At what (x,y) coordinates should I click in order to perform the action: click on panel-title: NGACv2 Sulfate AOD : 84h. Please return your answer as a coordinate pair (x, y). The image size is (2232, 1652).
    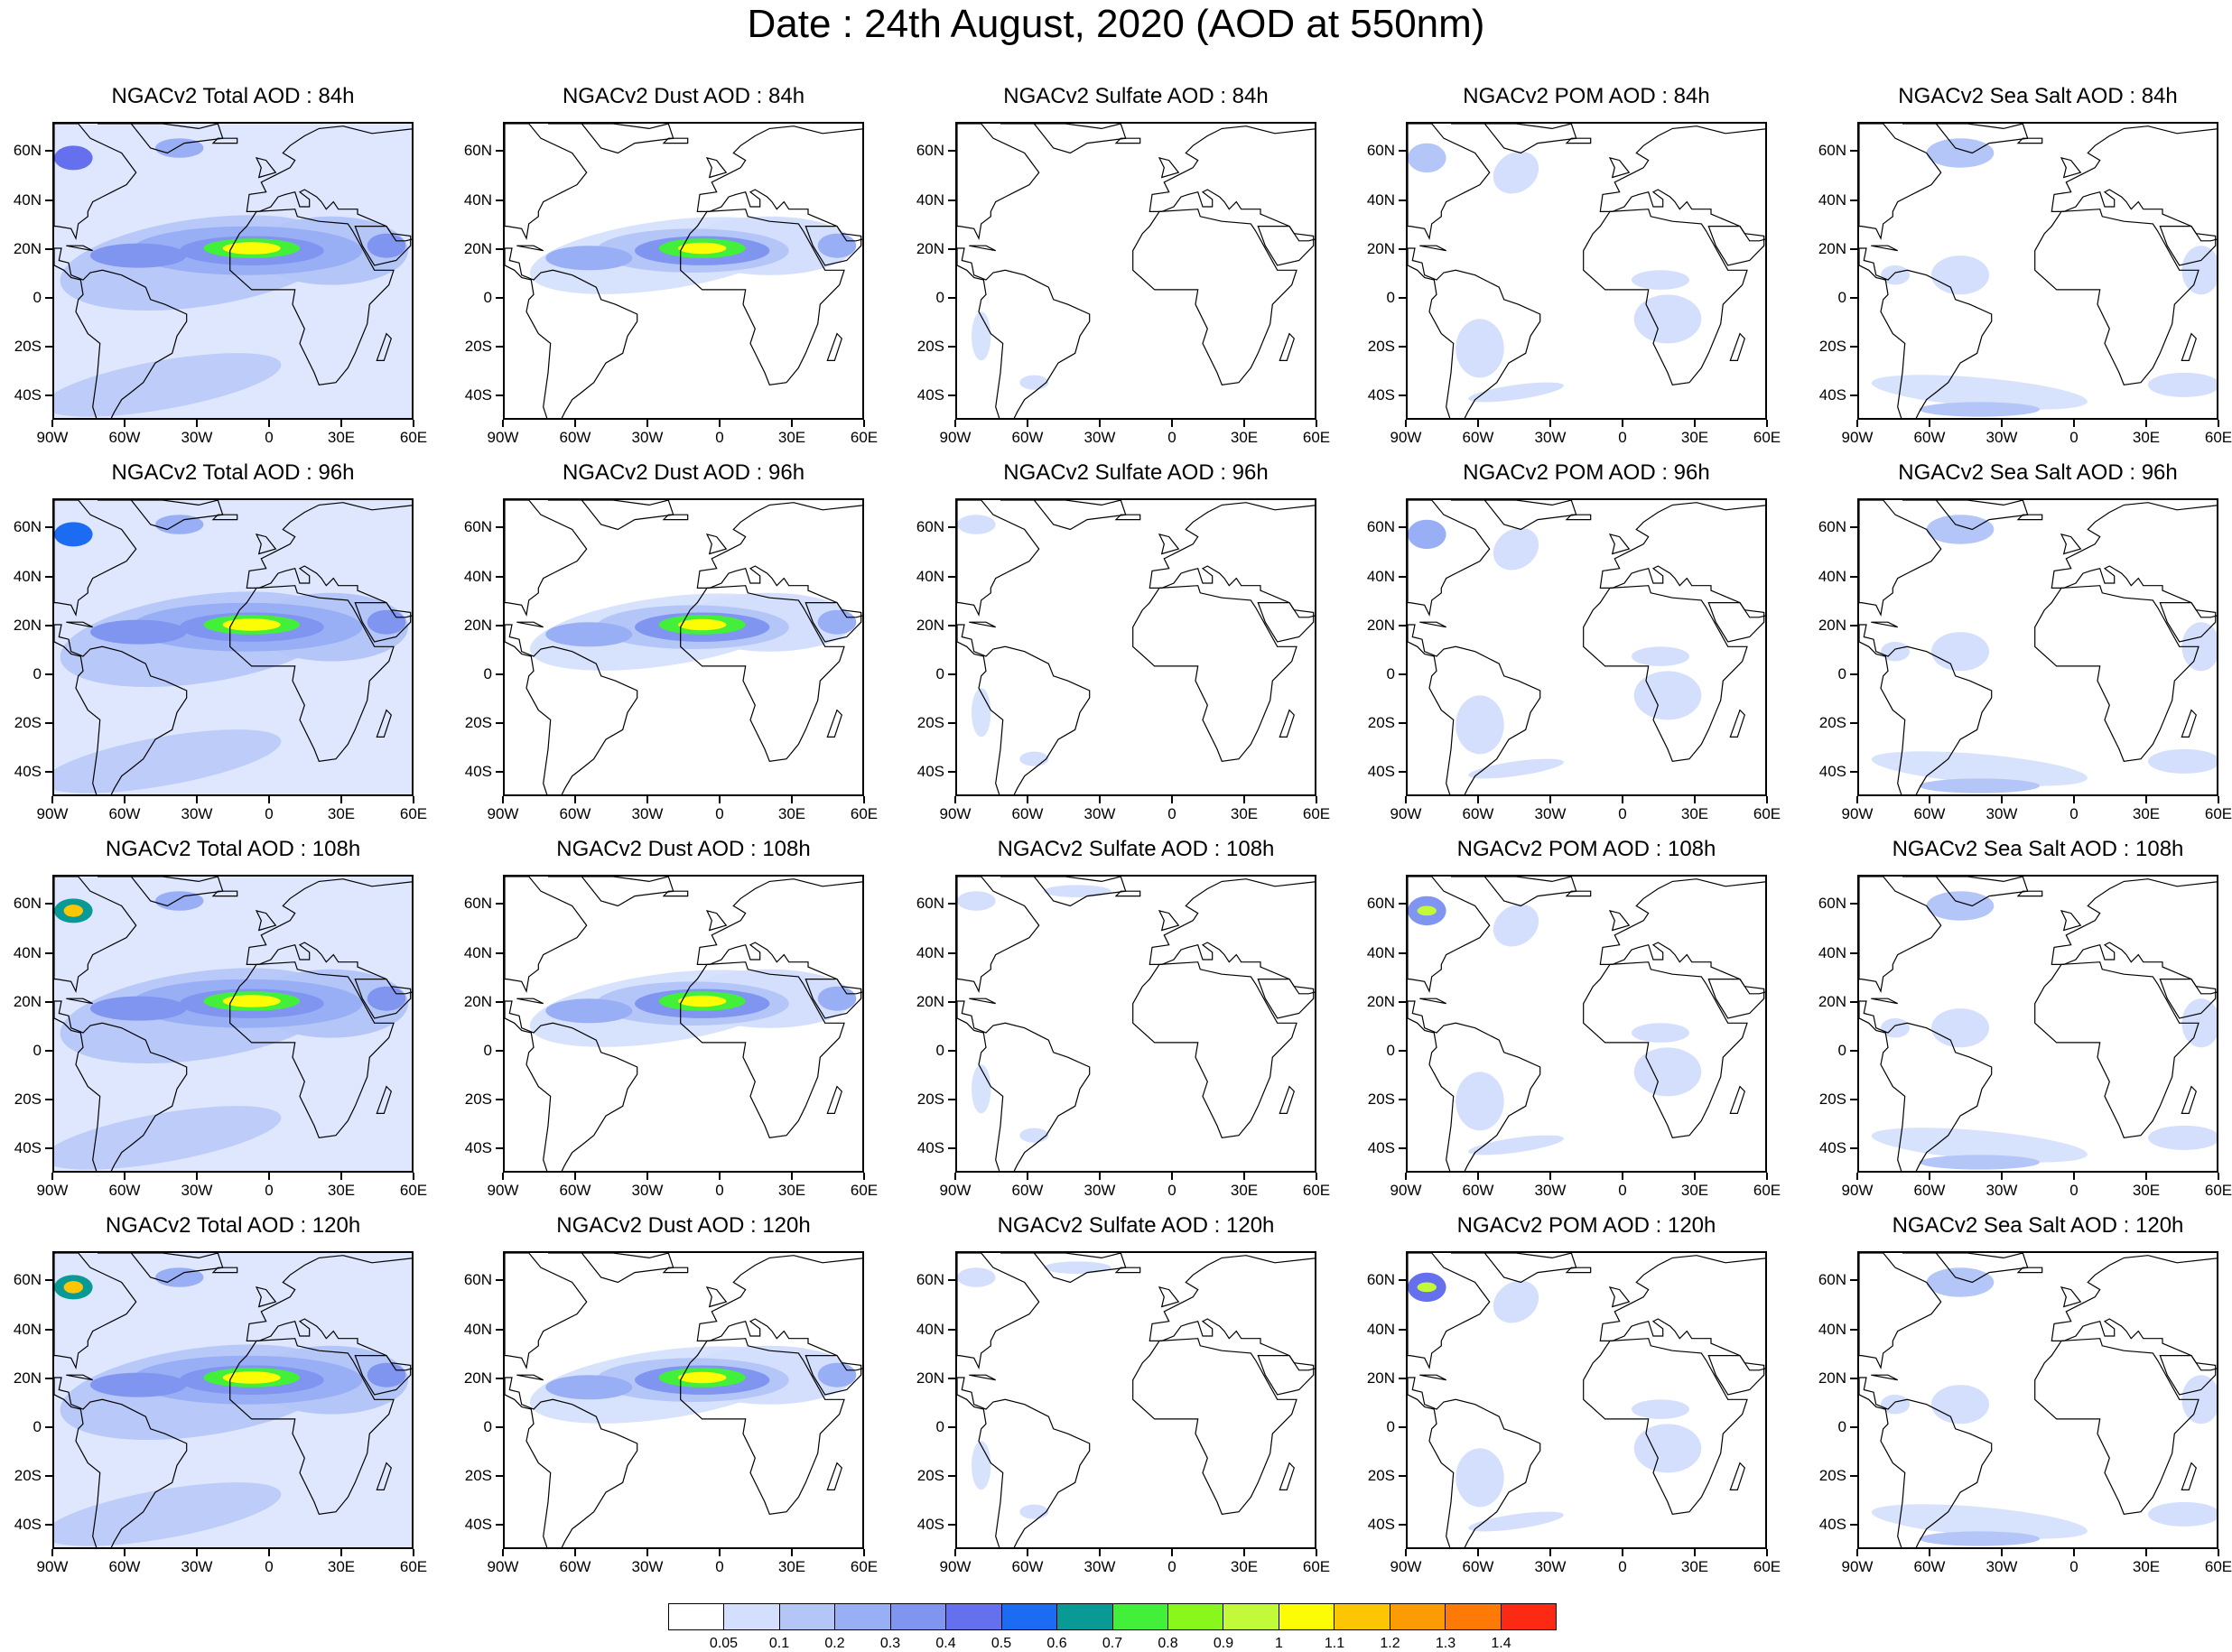
    Looking at the image, I should click on (1136, 96).